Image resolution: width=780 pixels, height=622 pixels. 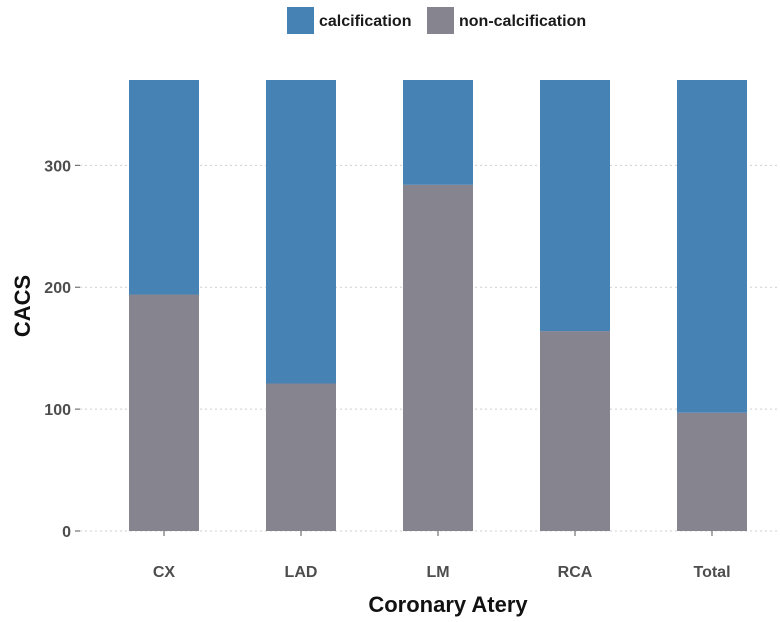 I want to click on x-axis: CX LAD LM RCA Total, so click(x=442, y=556).